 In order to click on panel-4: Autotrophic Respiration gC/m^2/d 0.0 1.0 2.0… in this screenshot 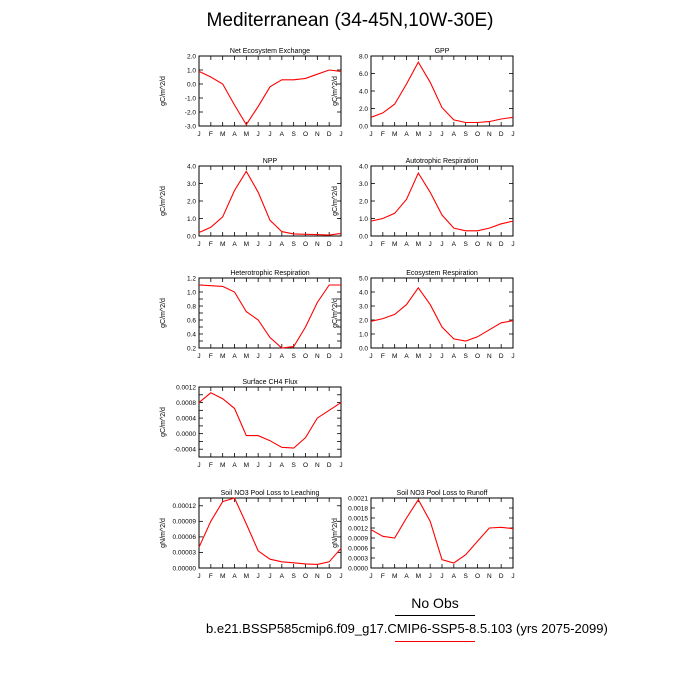, I will do `click(423, 203)`.